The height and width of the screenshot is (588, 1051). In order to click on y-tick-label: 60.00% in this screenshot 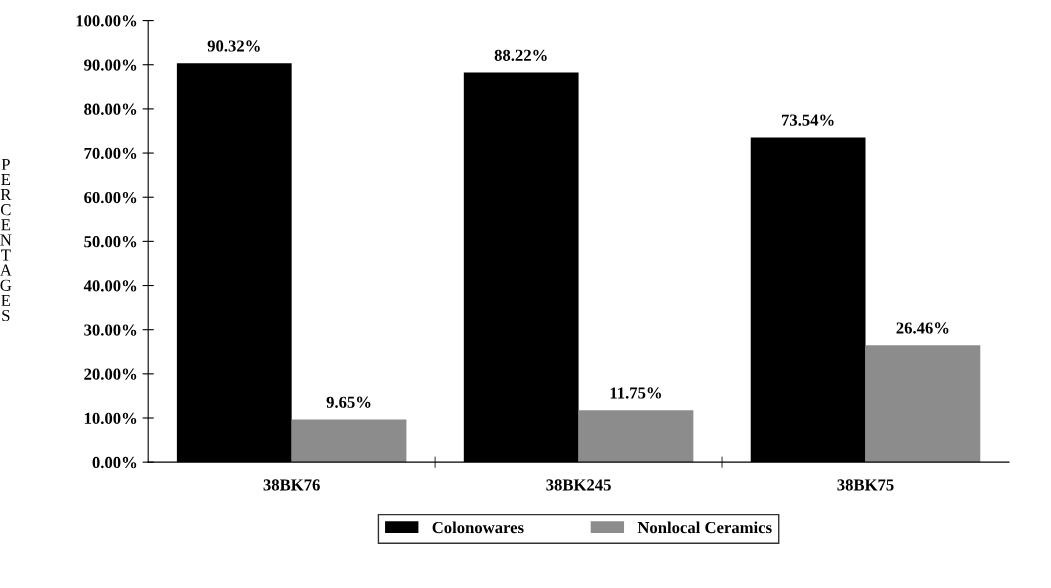, I will do `click(110, 197)`.